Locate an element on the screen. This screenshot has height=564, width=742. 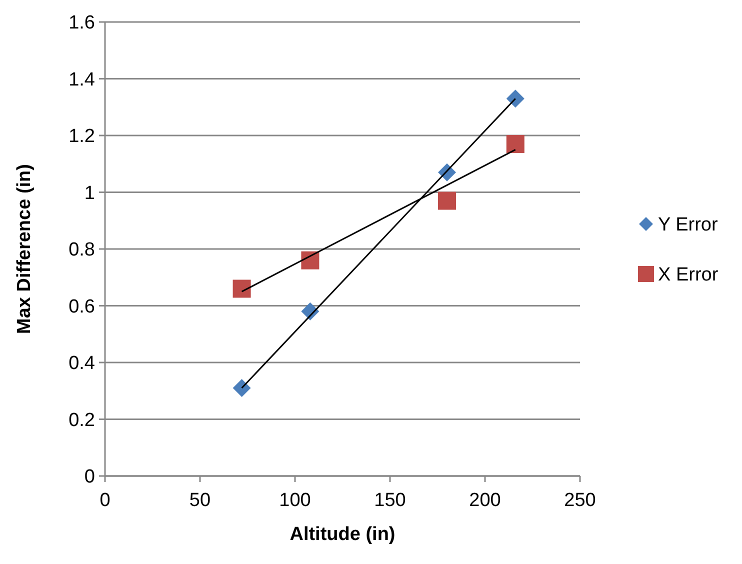
y-tick-label: 0.4 is located at coordinates (82, 363).